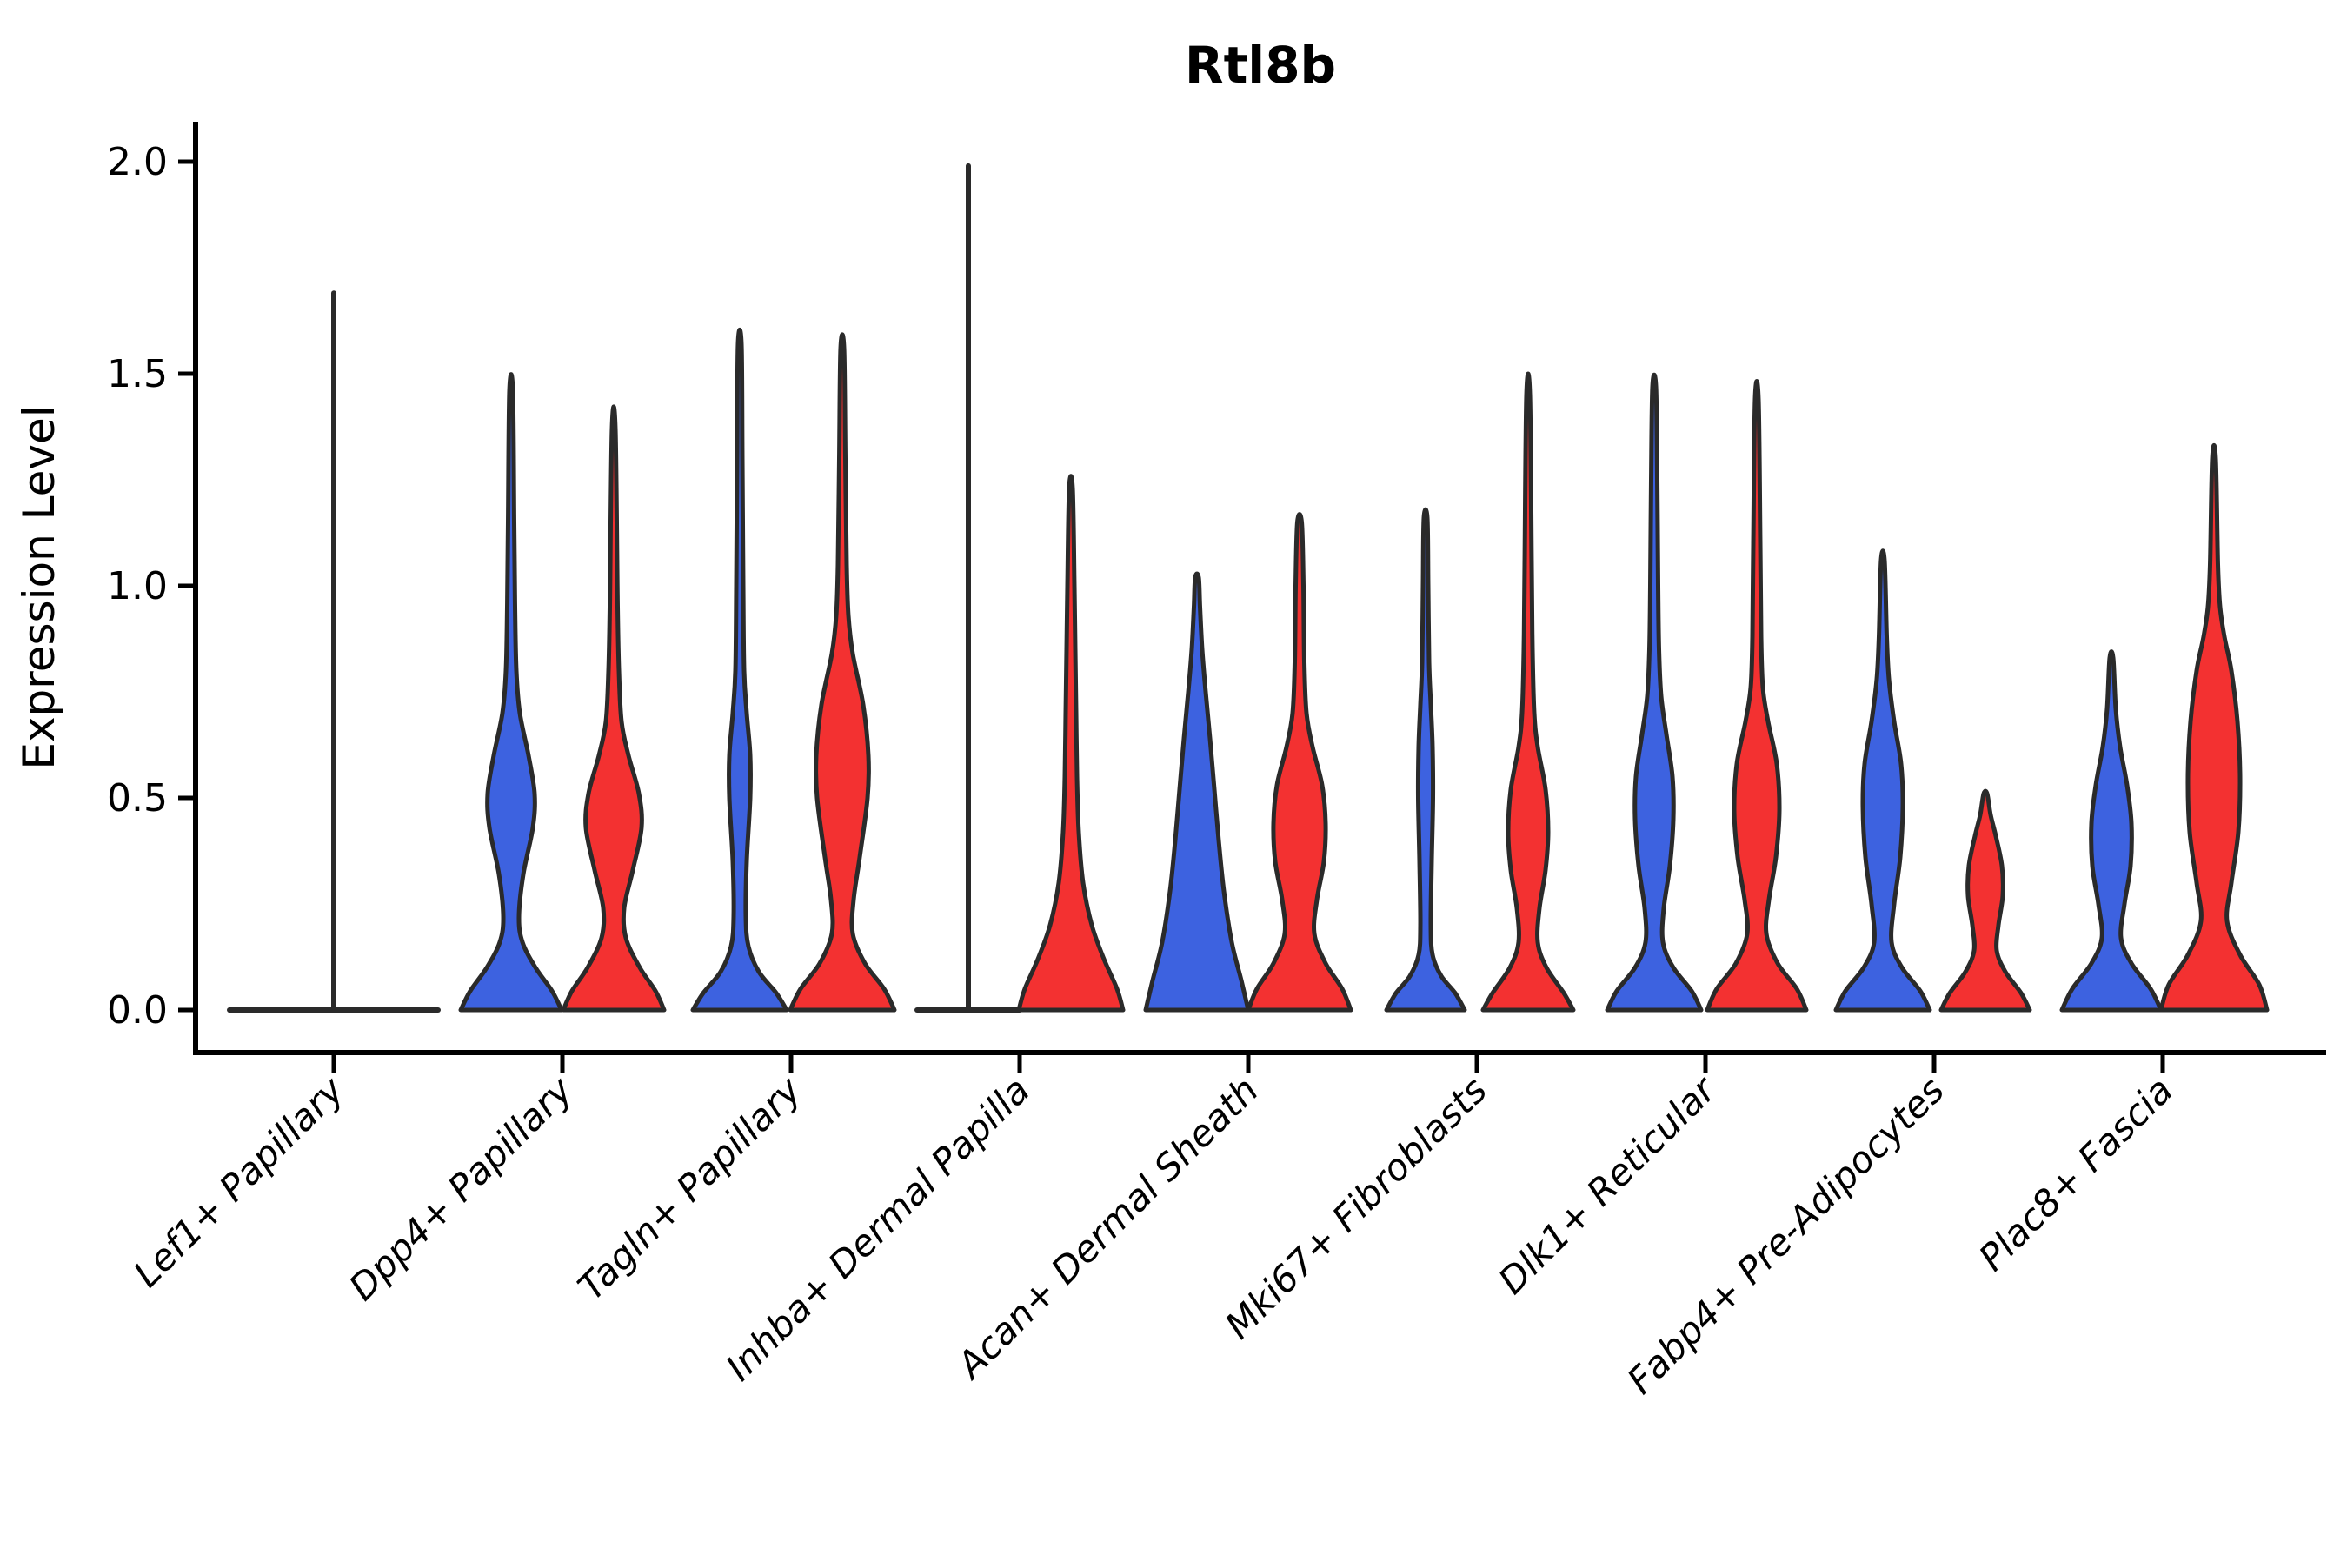 The width and height of the screenshot is (2347, 1568). Describe the element at coordinates (239, 1182) in the screenshot. I see `x-tick-label: Lef1+ Papillary` at that location.